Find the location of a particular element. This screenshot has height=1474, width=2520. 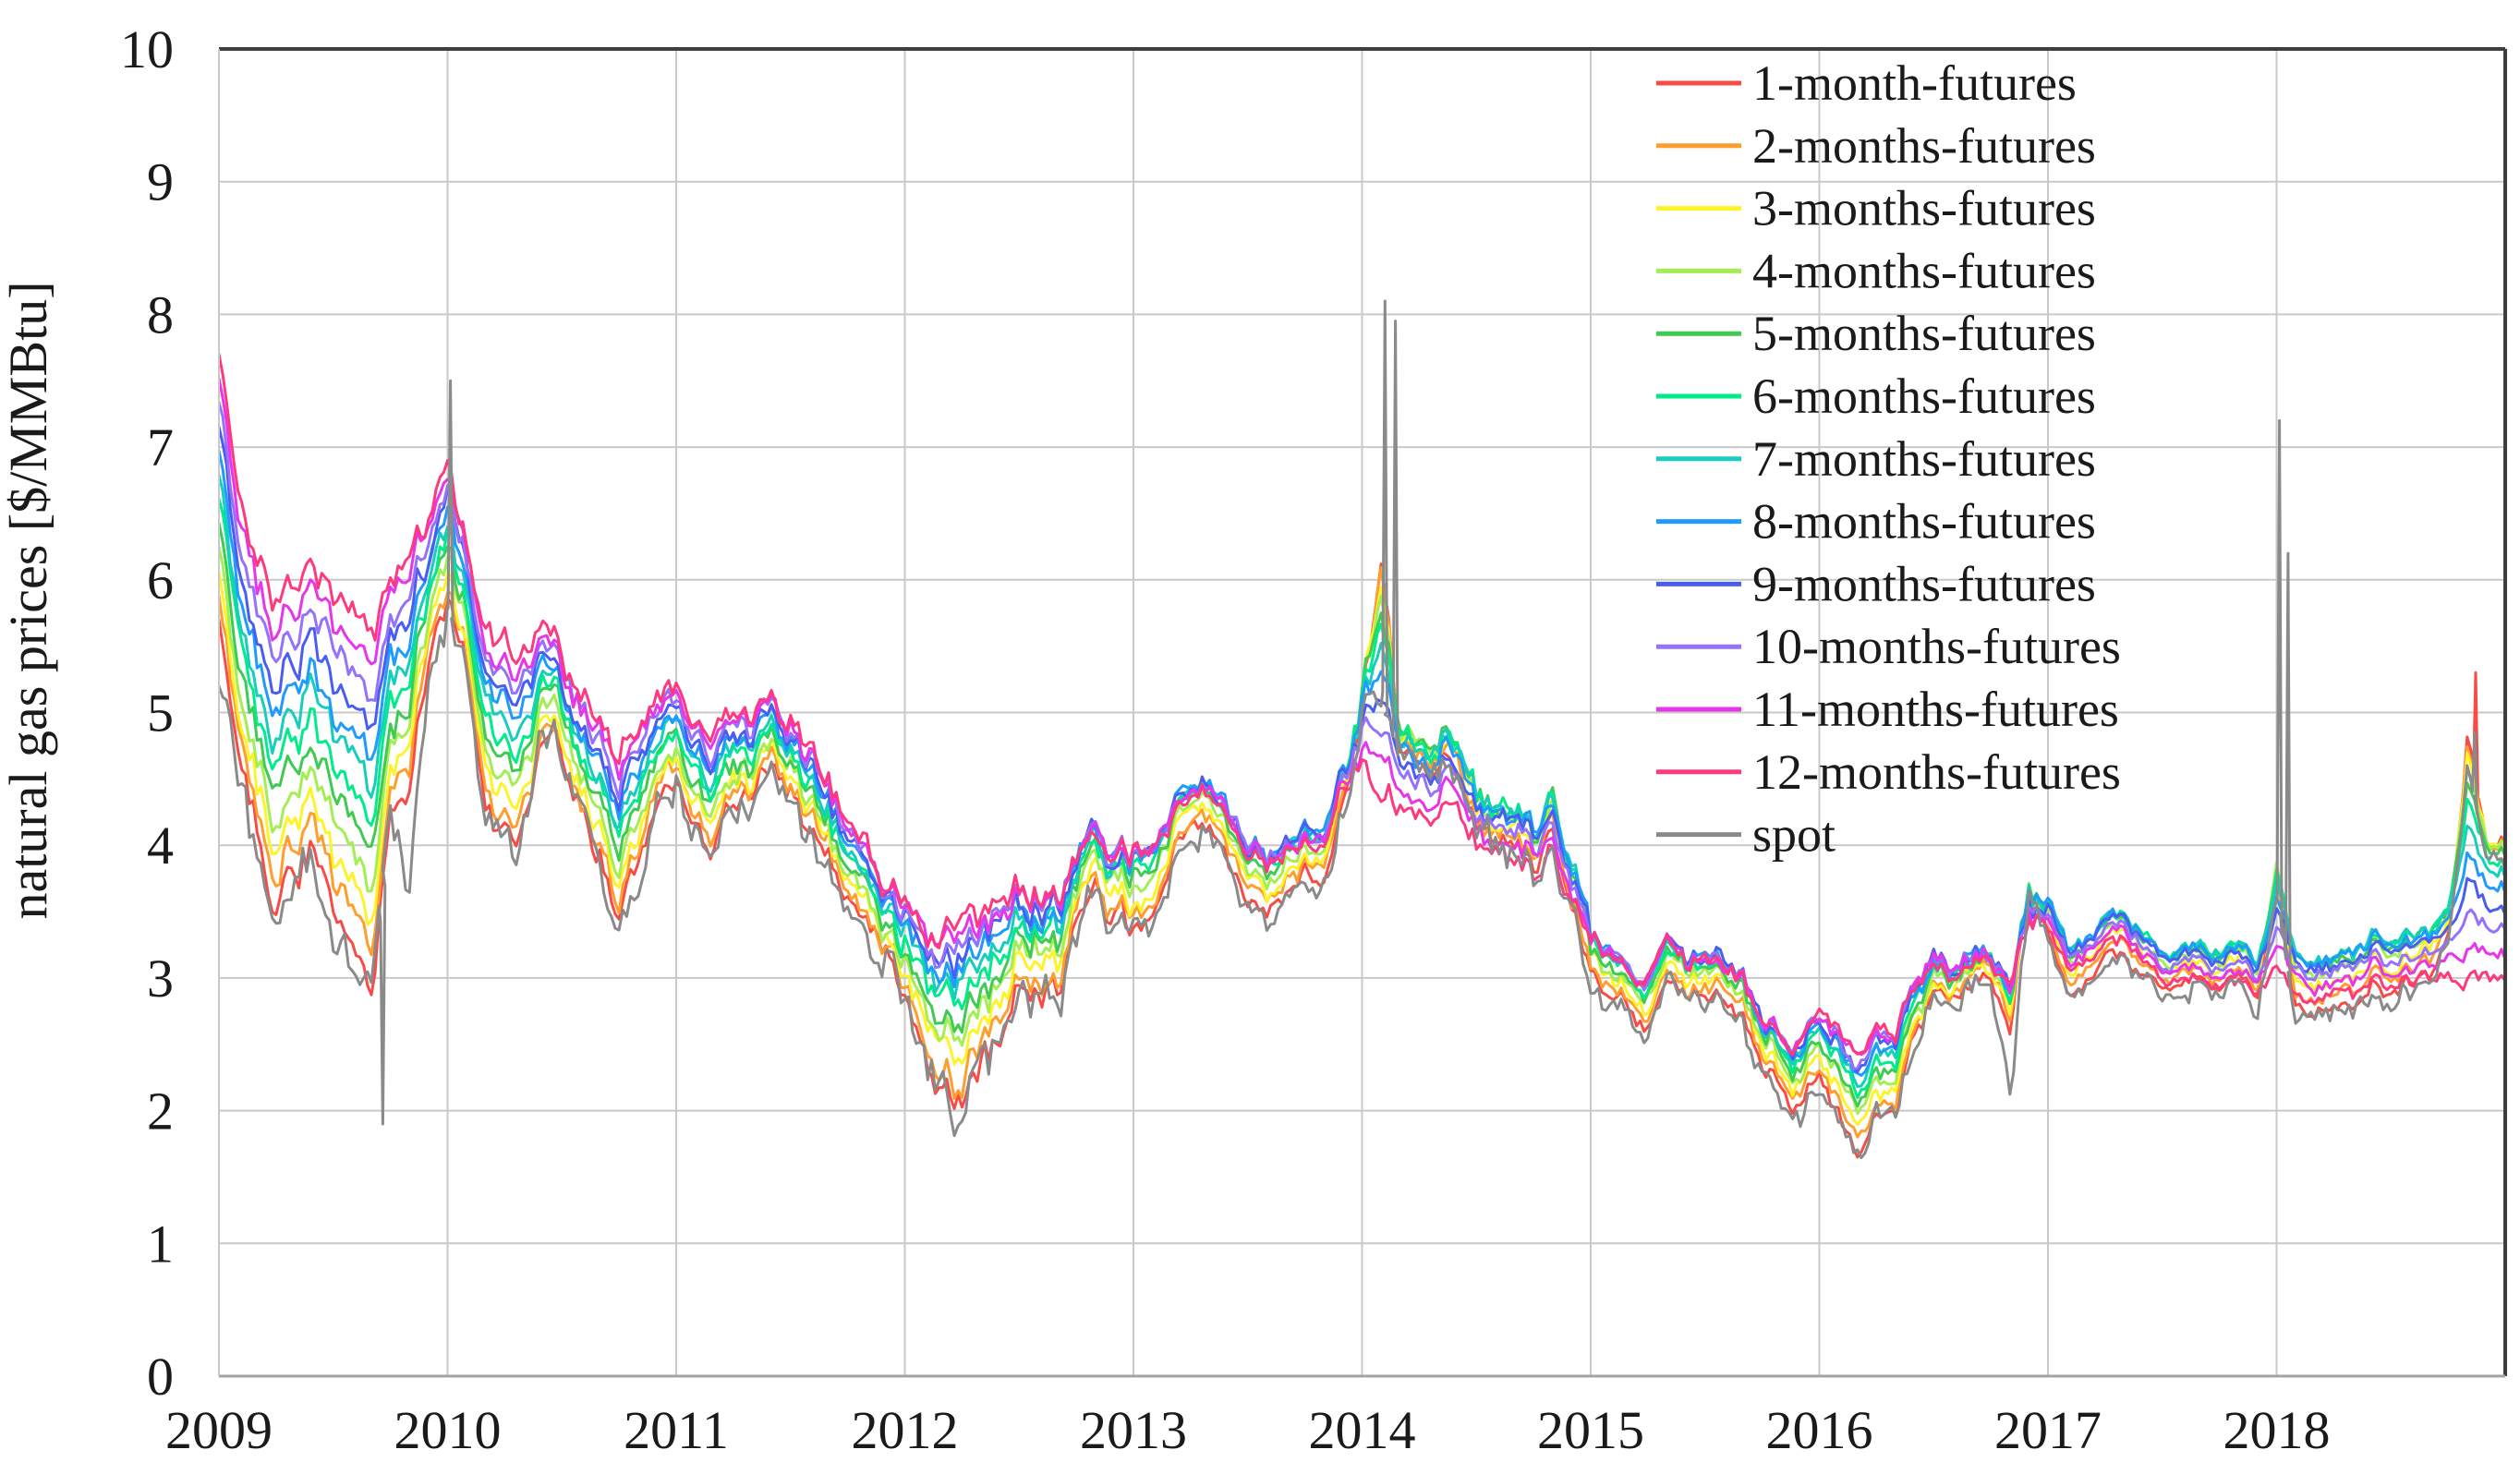

legend-label-7-months-futures: 7-months-futures is located at coordinates (1924, 459).